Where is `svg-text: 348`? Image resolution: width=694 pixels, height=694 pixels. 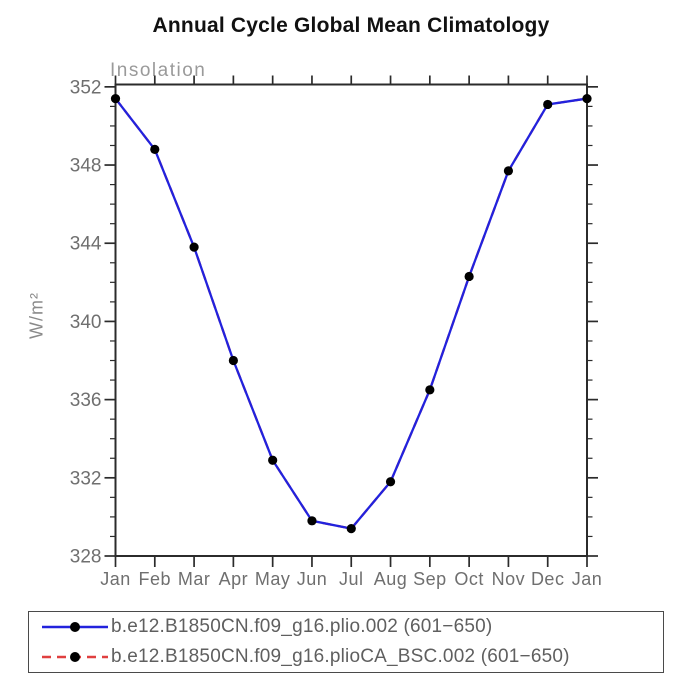 svg-text: 348 is located at coordinates (86, 166).